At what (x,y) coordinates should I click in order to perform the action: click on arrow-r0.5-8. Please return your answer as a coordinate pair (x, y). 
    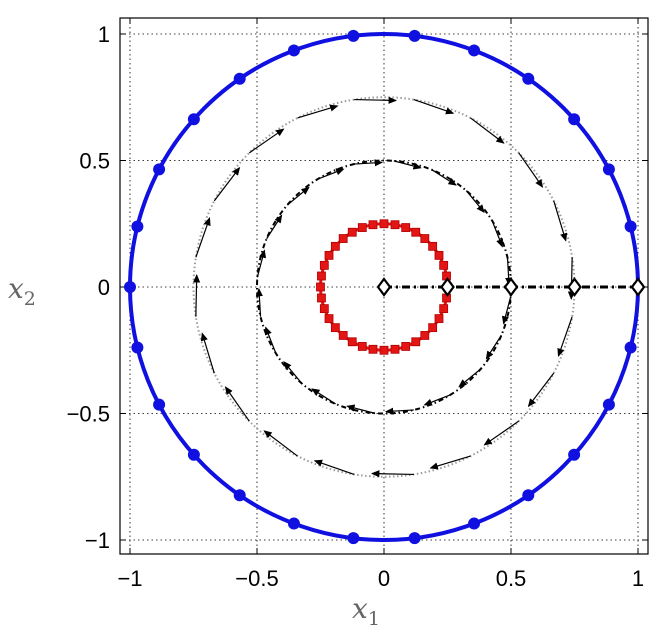
    Looking at the image, I should click on (274, 227).